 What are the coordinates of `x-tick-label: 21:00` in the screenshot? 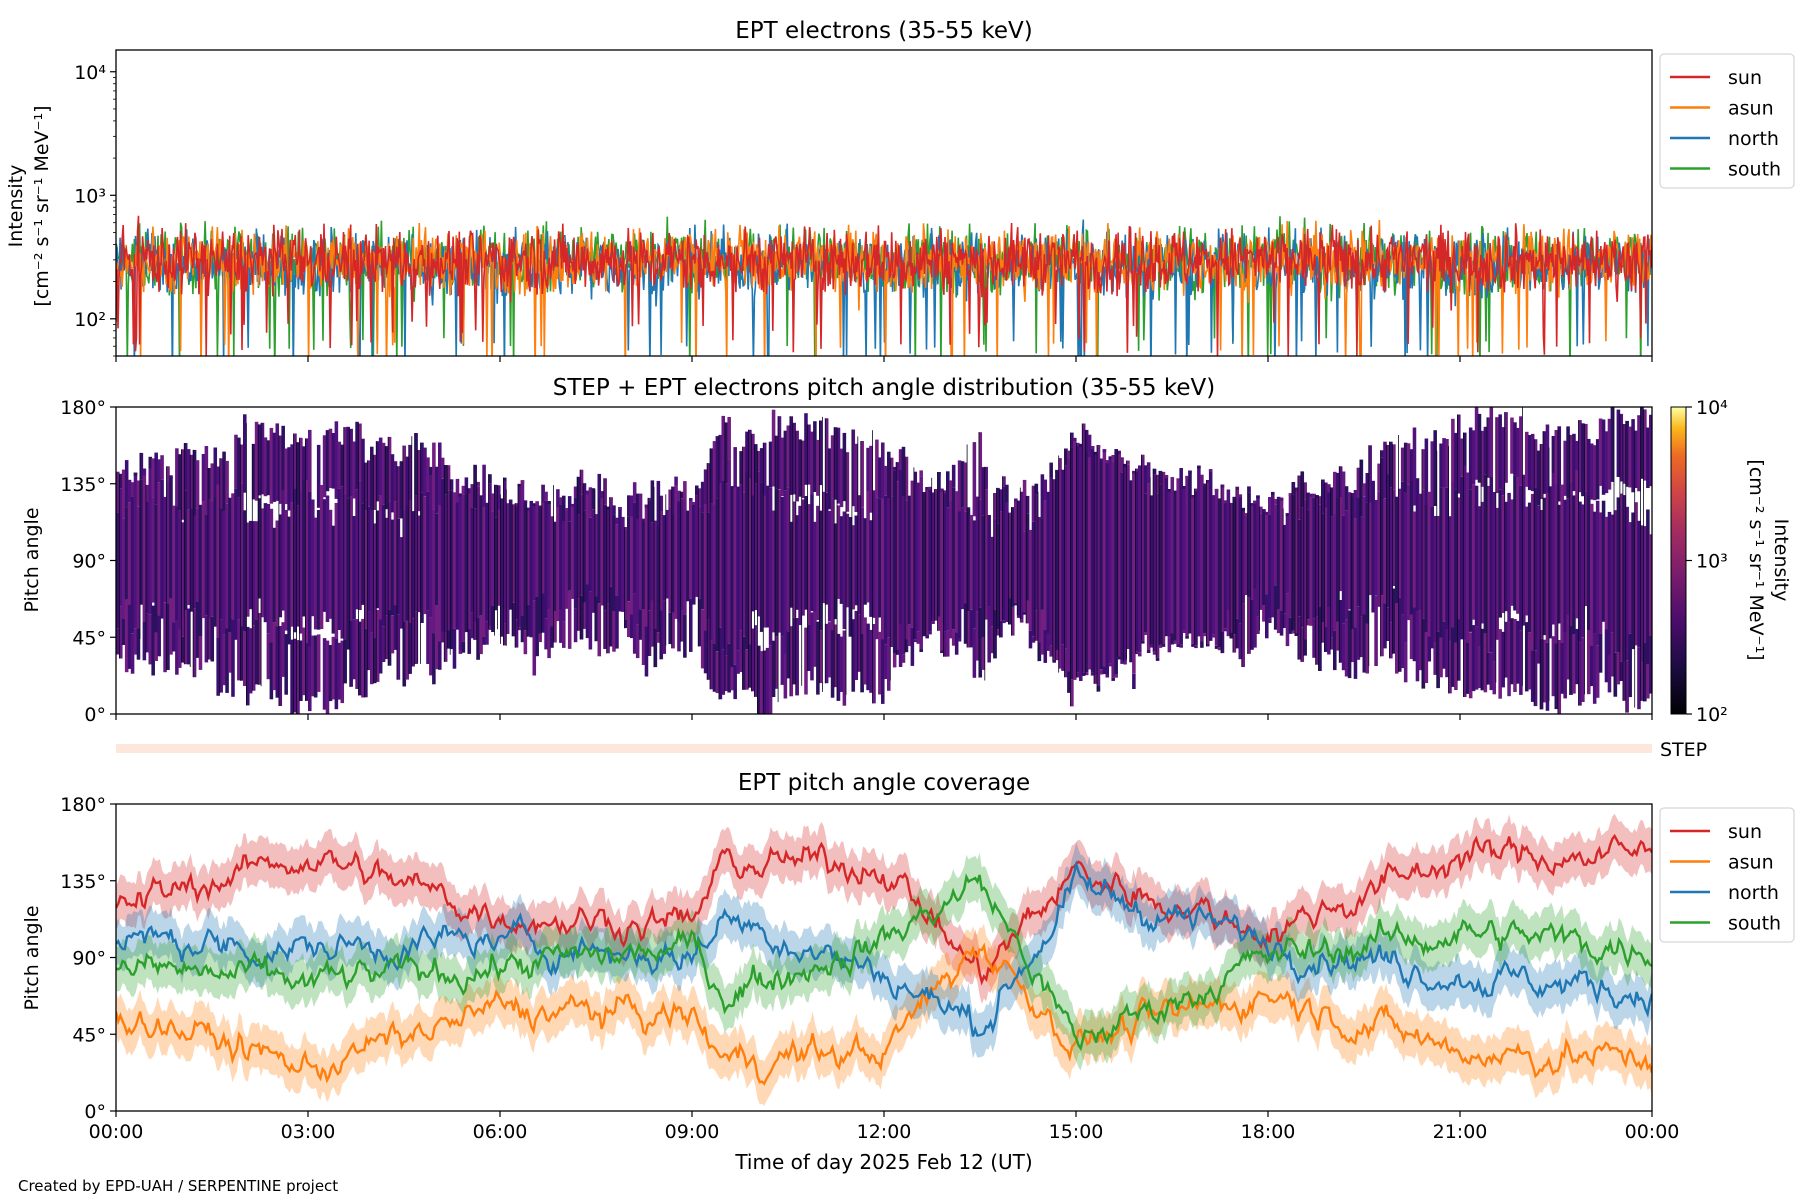 It's located at (1460, 1132).